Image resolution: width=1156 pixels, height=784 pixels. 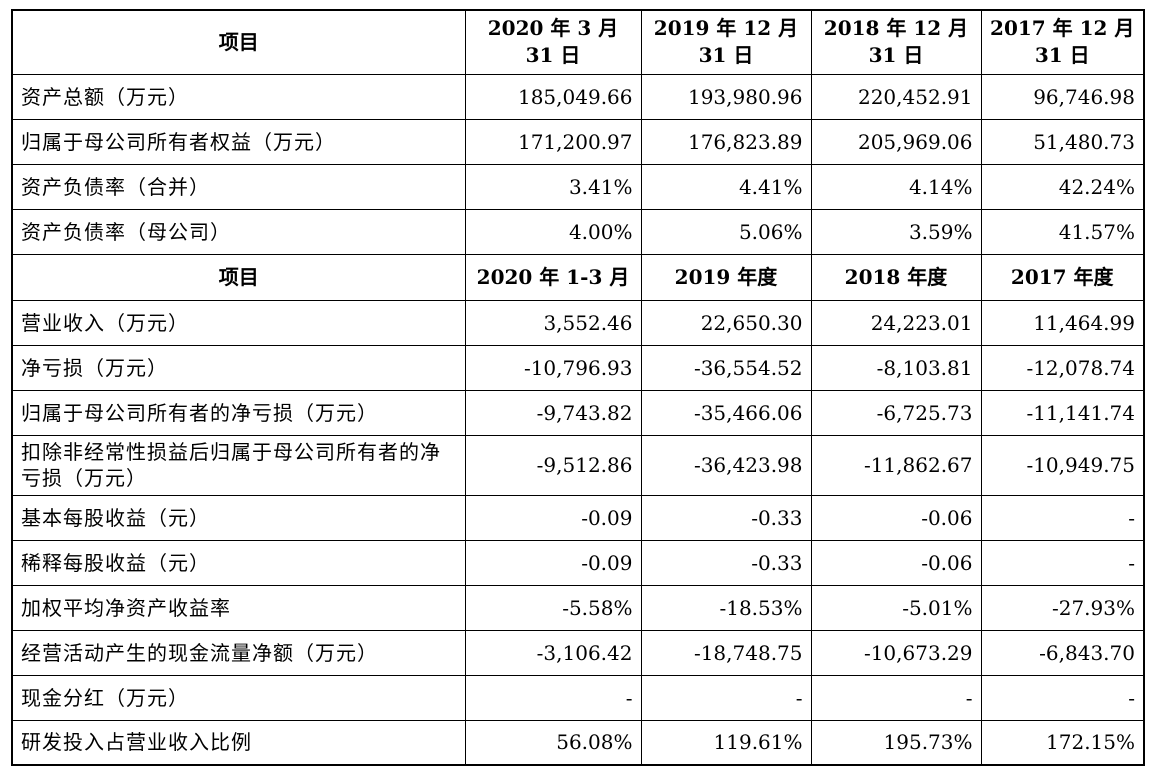 What do you see at coordinates (726, 141) in the screenshot?
I see `cell-value: 176,823.89` at bounding box center [726, 141].